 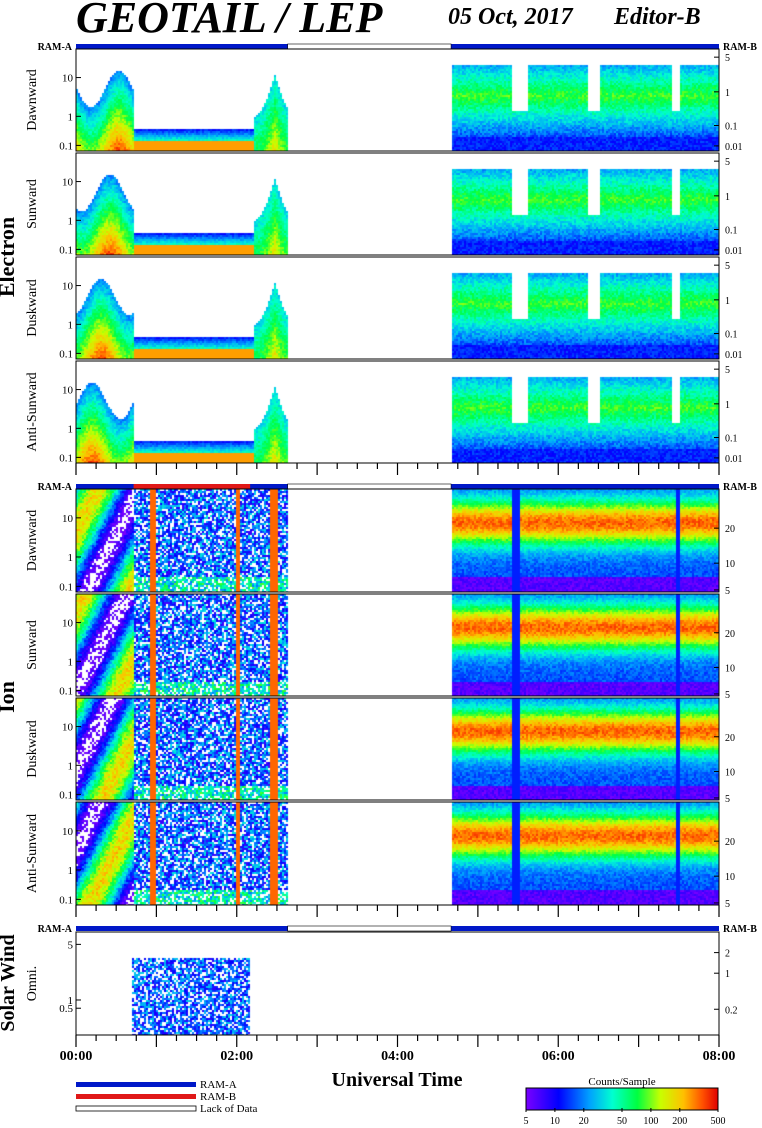 I want to click on y-tick-label-right: 0.2, so click(x=731, y=1010).